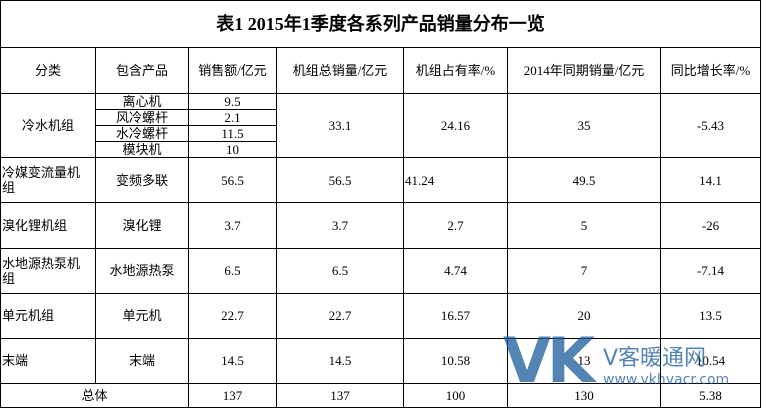 The image size is (767, 408). Describe the element at coordinates (710, 225) in the screenshot. I see `growth: -26` at that location.